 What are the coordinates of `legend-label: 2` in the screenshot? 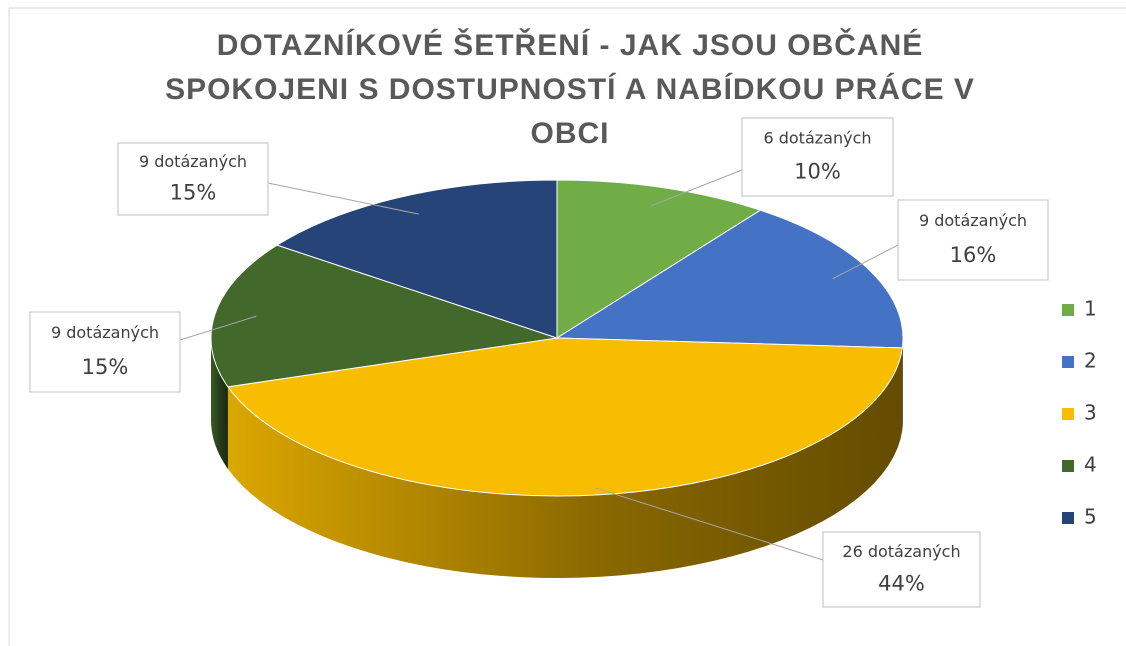 It's located at (1090, 361).